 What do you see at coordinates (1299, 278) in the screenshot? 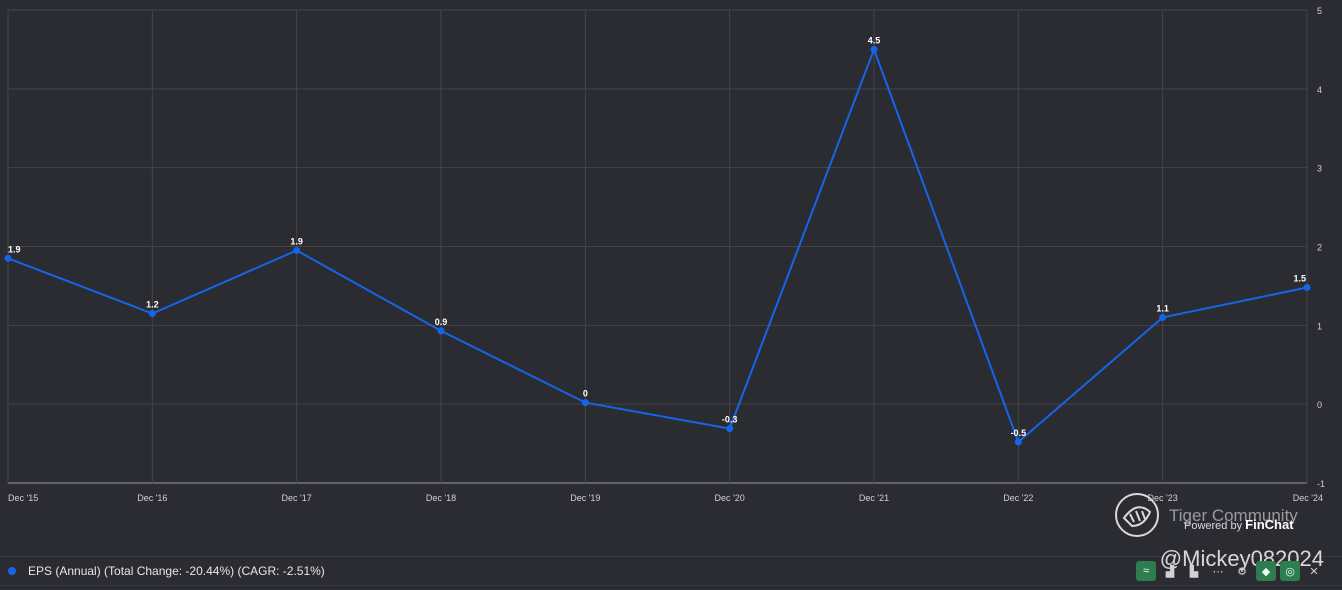
I see `data-label: 1.5` at bounding box center [1299, 278].